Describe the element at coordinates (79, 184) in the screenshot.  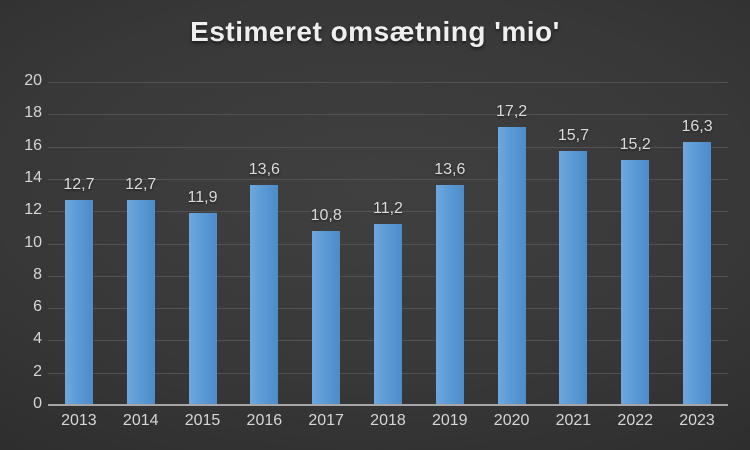
I see `data-label-2013: 12,7` at that location.